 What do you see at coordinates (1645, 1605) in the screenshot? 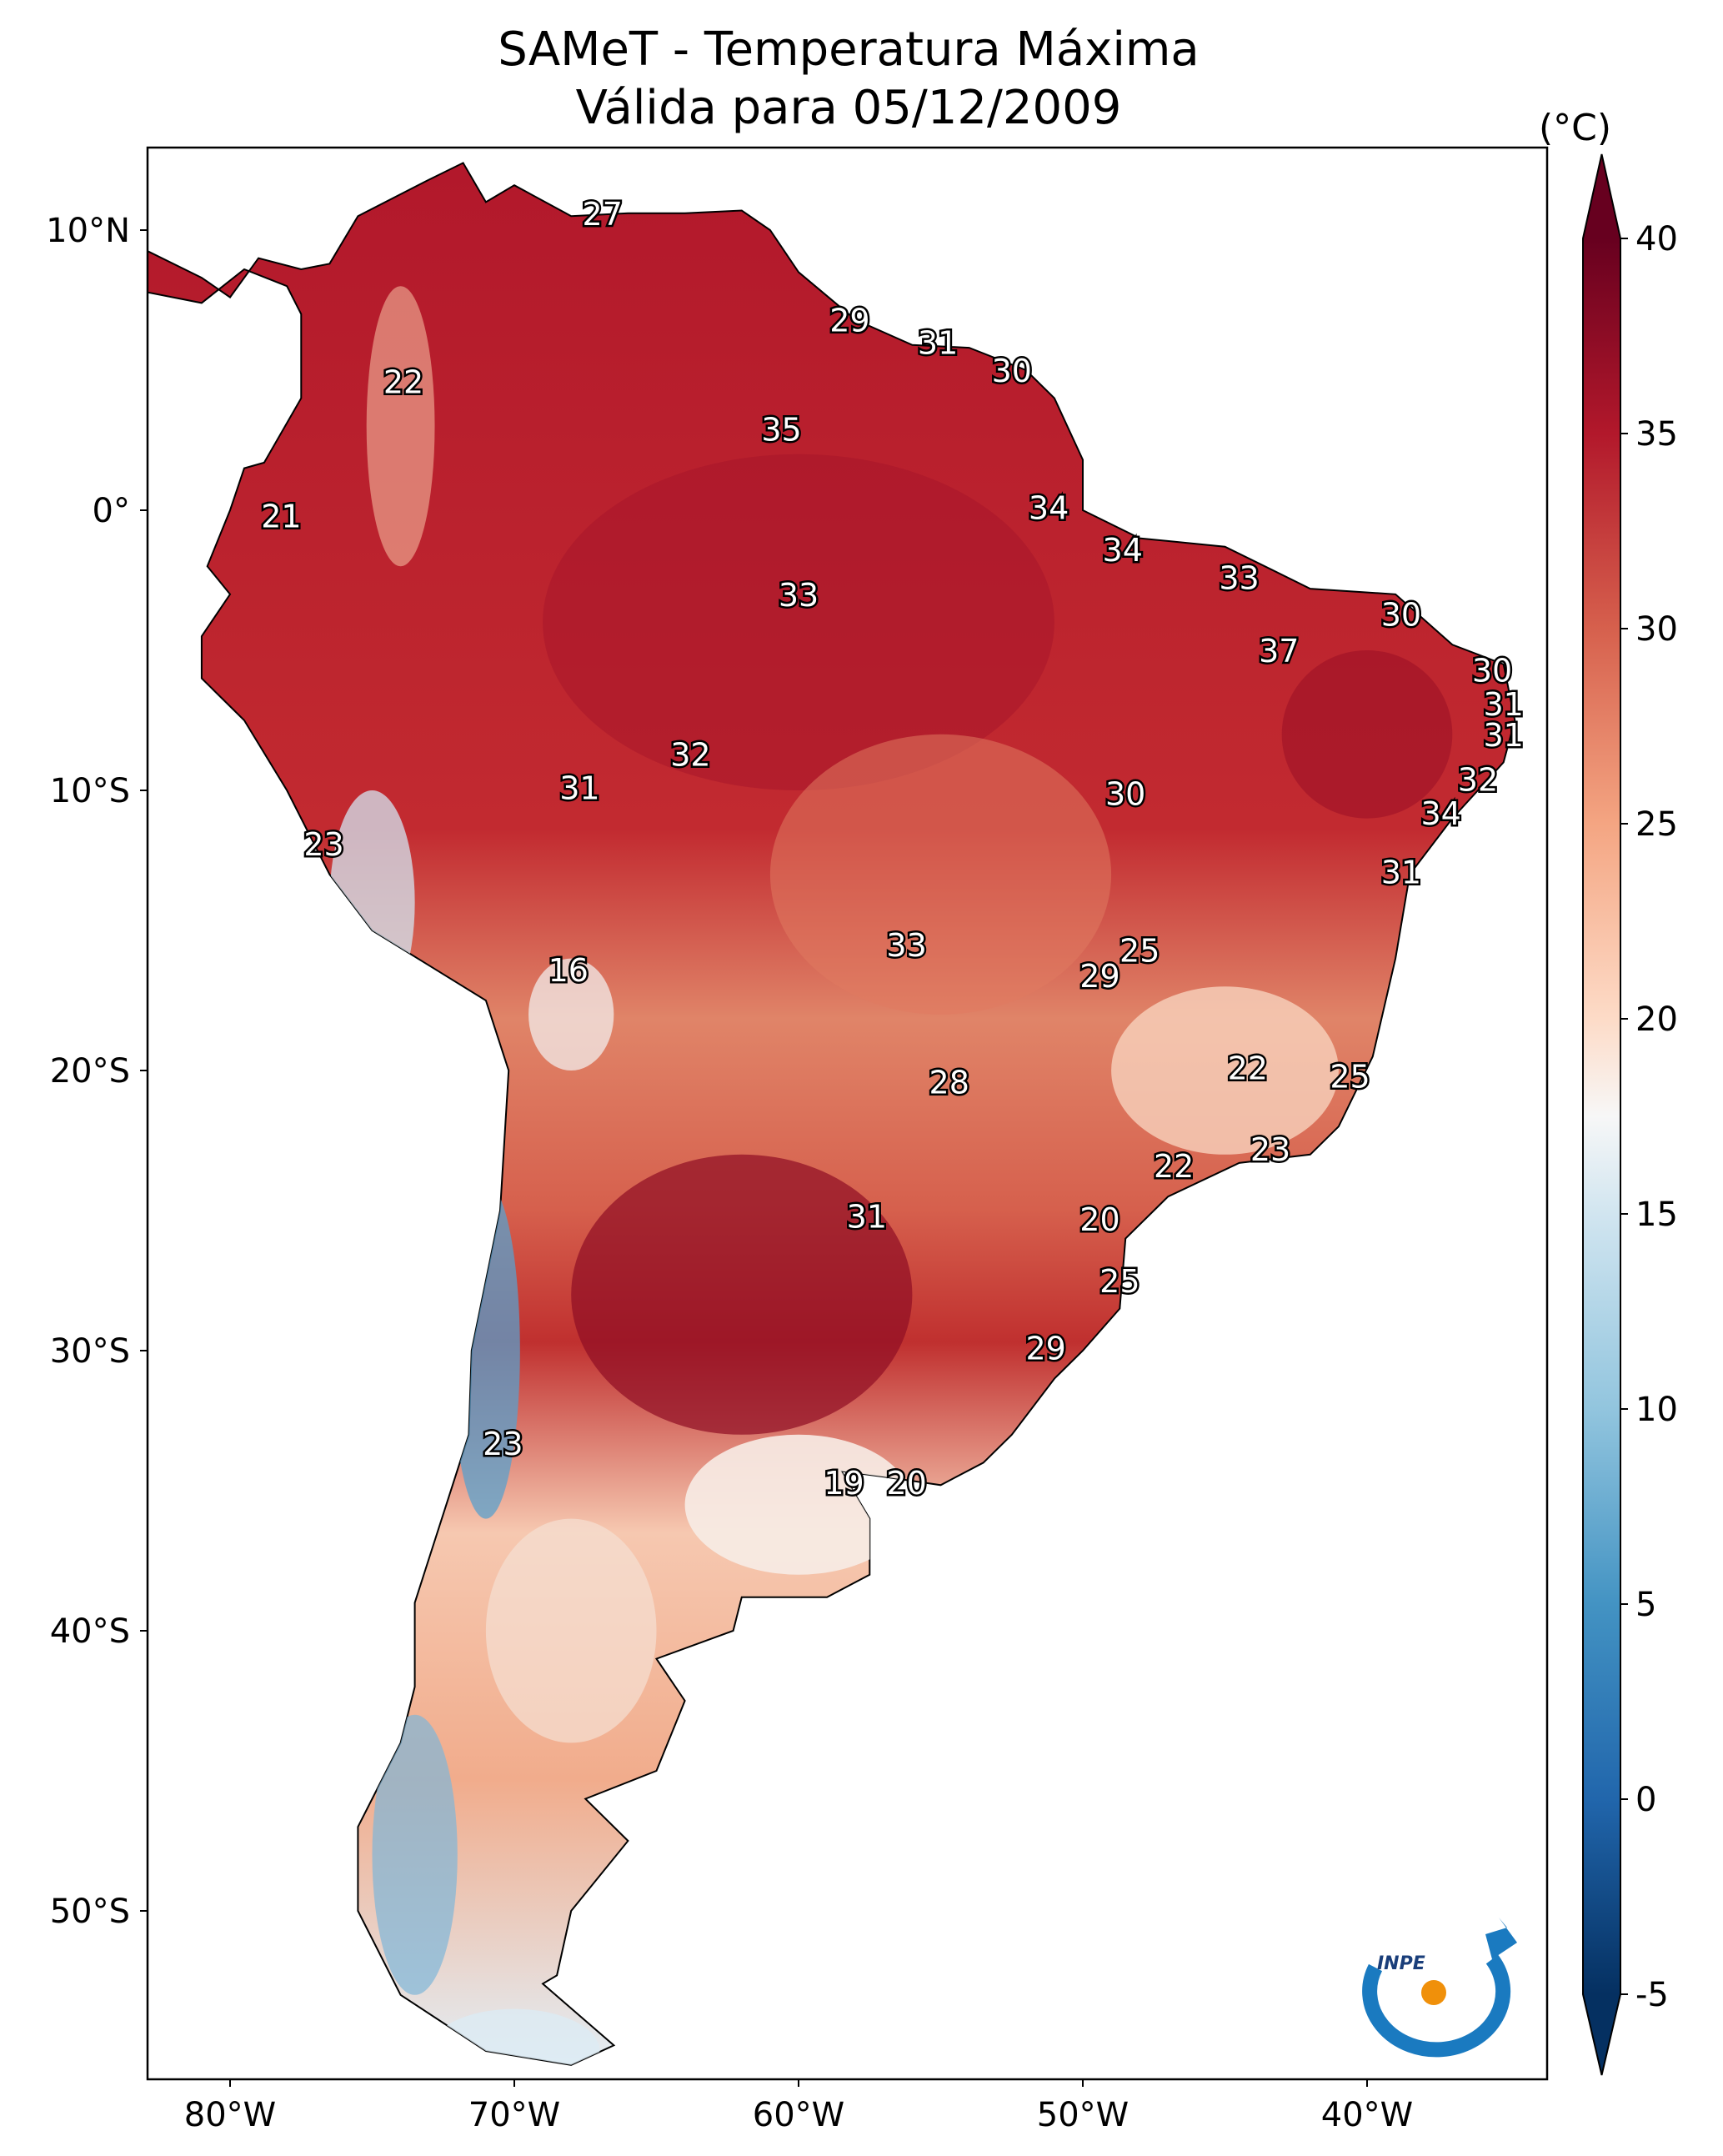
I see `colorbar-tick-label: 5` at bounding box center [1645, 1605].